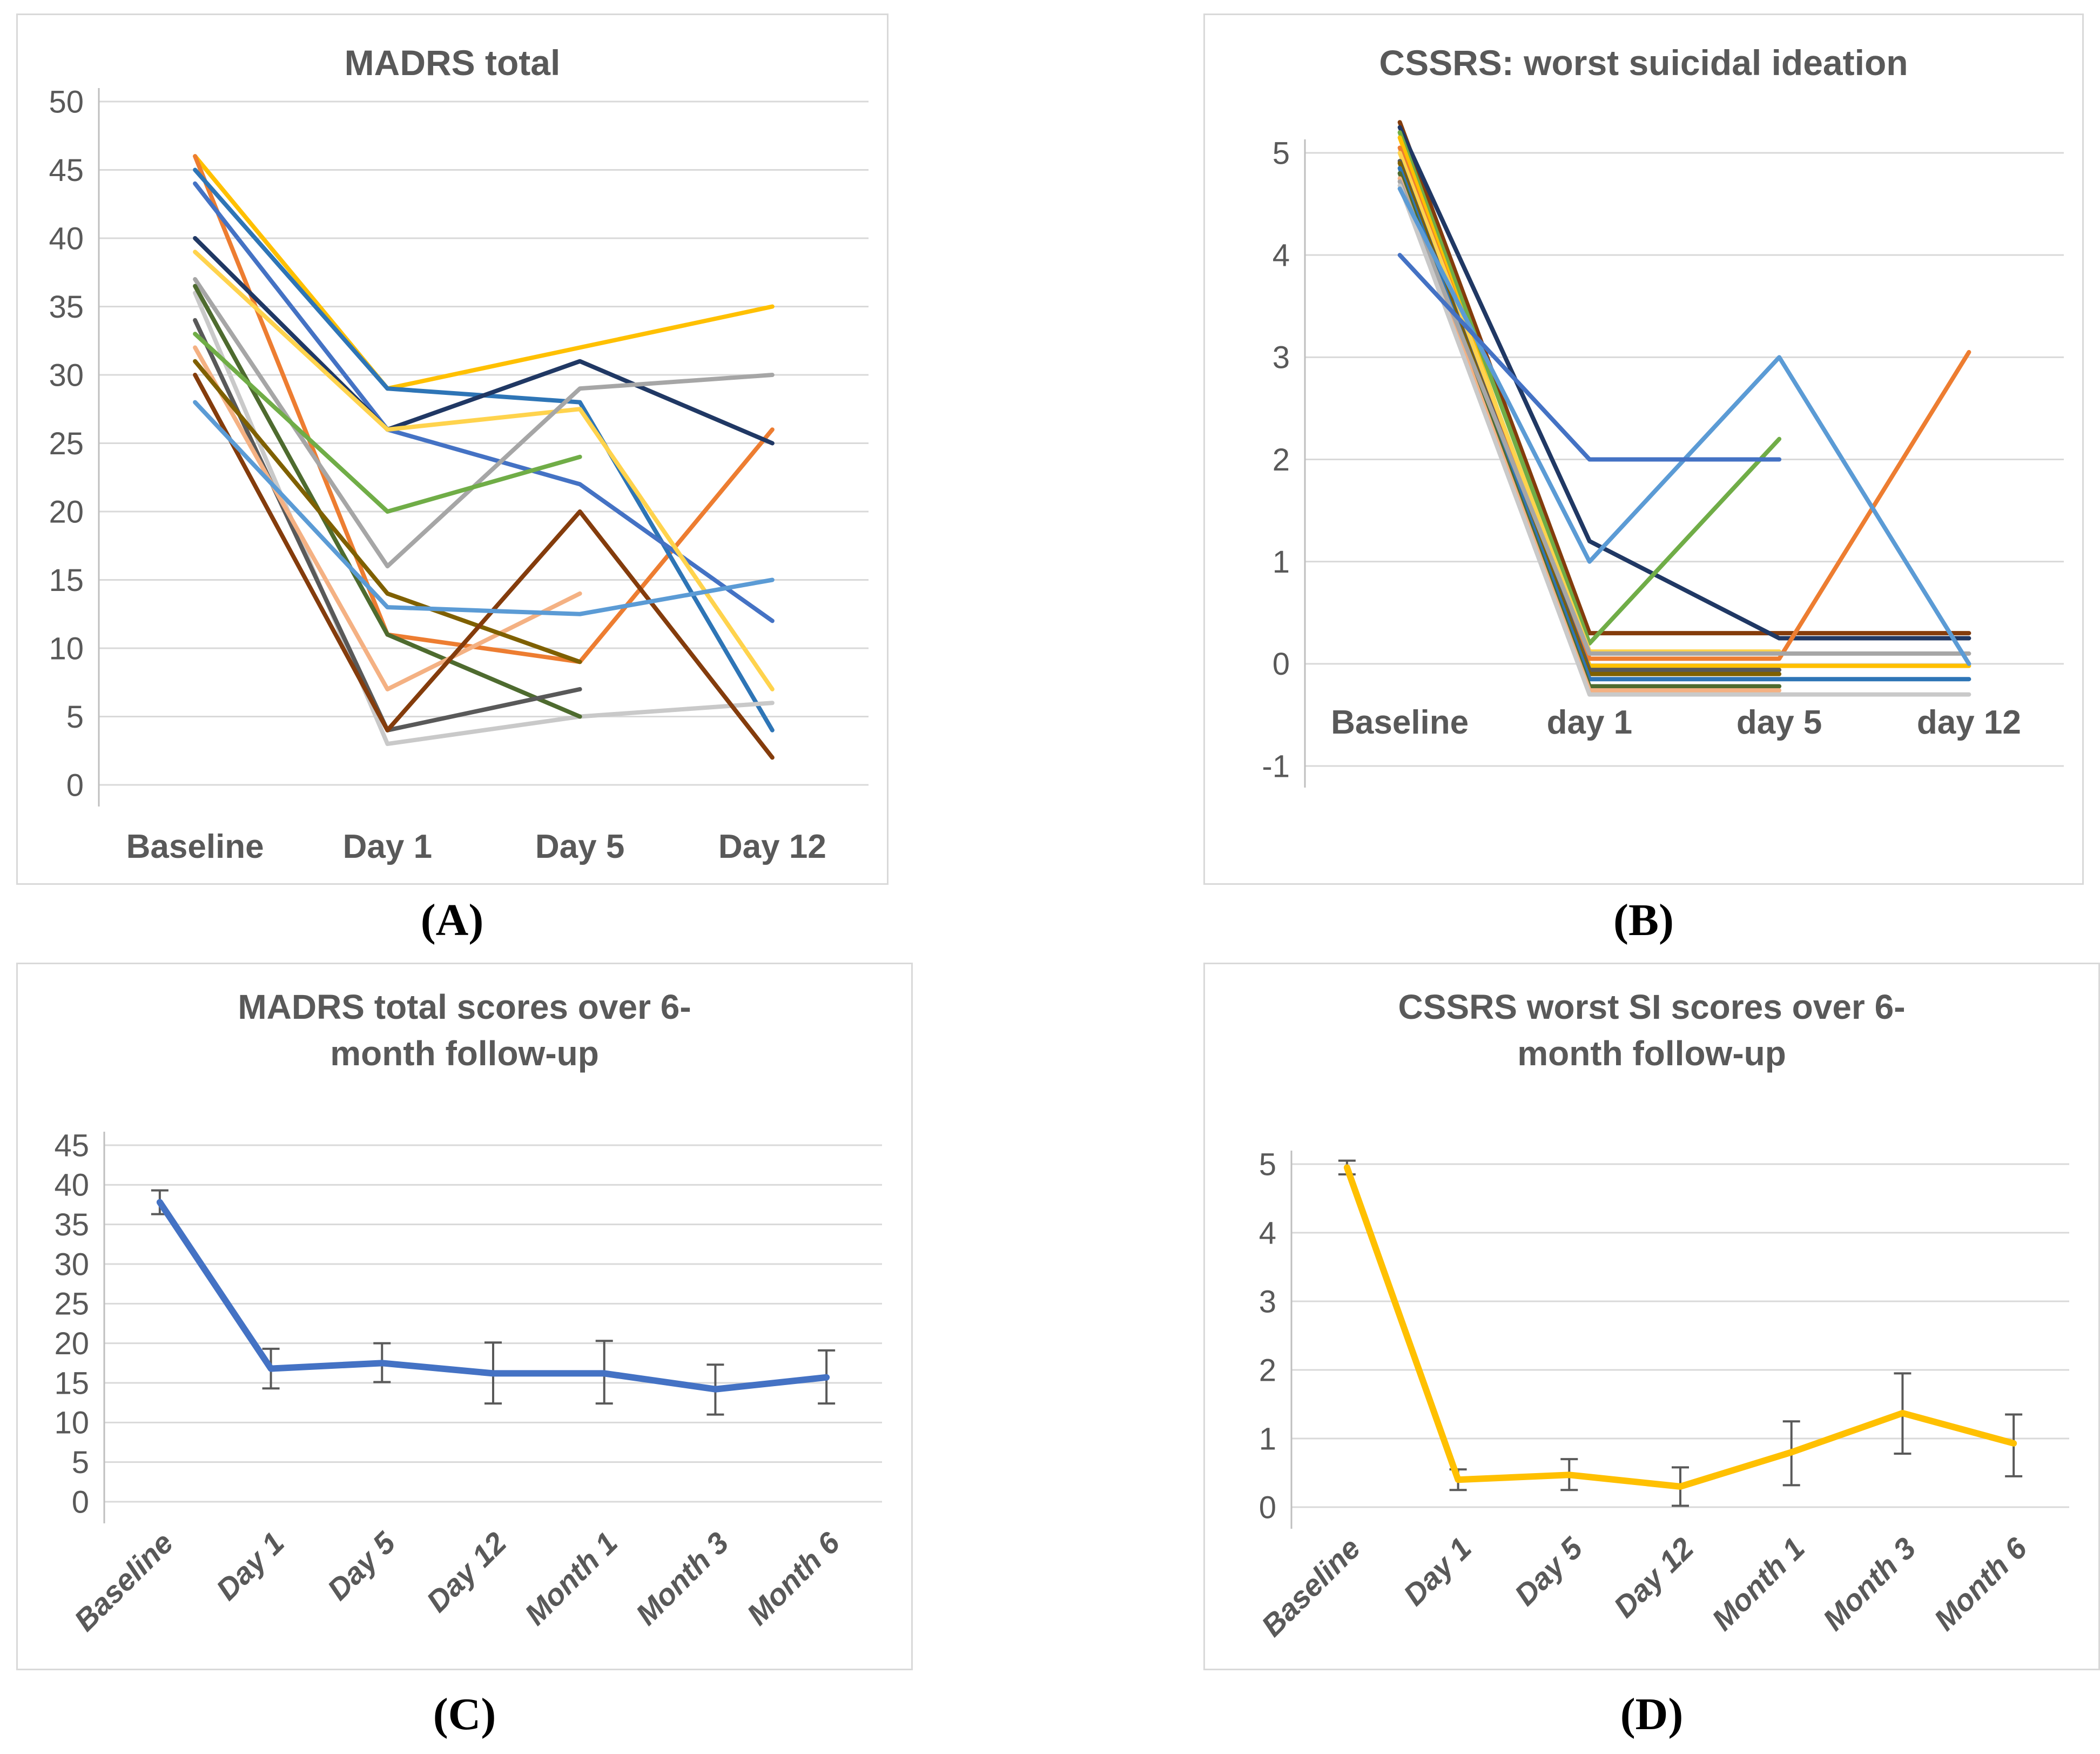 This screenshot has height=1754, width=2100. Describe the element at coordinates (452, 920) in the screenshot. I see `panel-label-a: (A)` at that location.